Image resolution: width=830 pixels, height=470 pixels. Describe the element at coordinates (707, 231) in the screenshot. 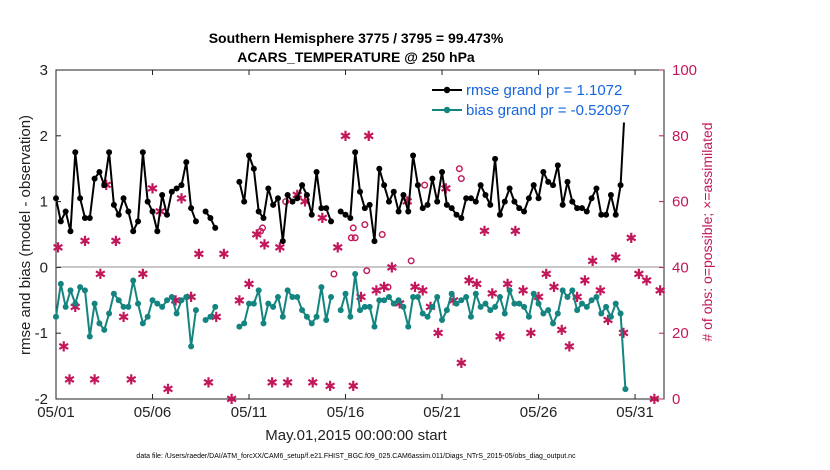

I see `y-axis-right-label: # of obs: o=possible; ×=assimilated` at that location.